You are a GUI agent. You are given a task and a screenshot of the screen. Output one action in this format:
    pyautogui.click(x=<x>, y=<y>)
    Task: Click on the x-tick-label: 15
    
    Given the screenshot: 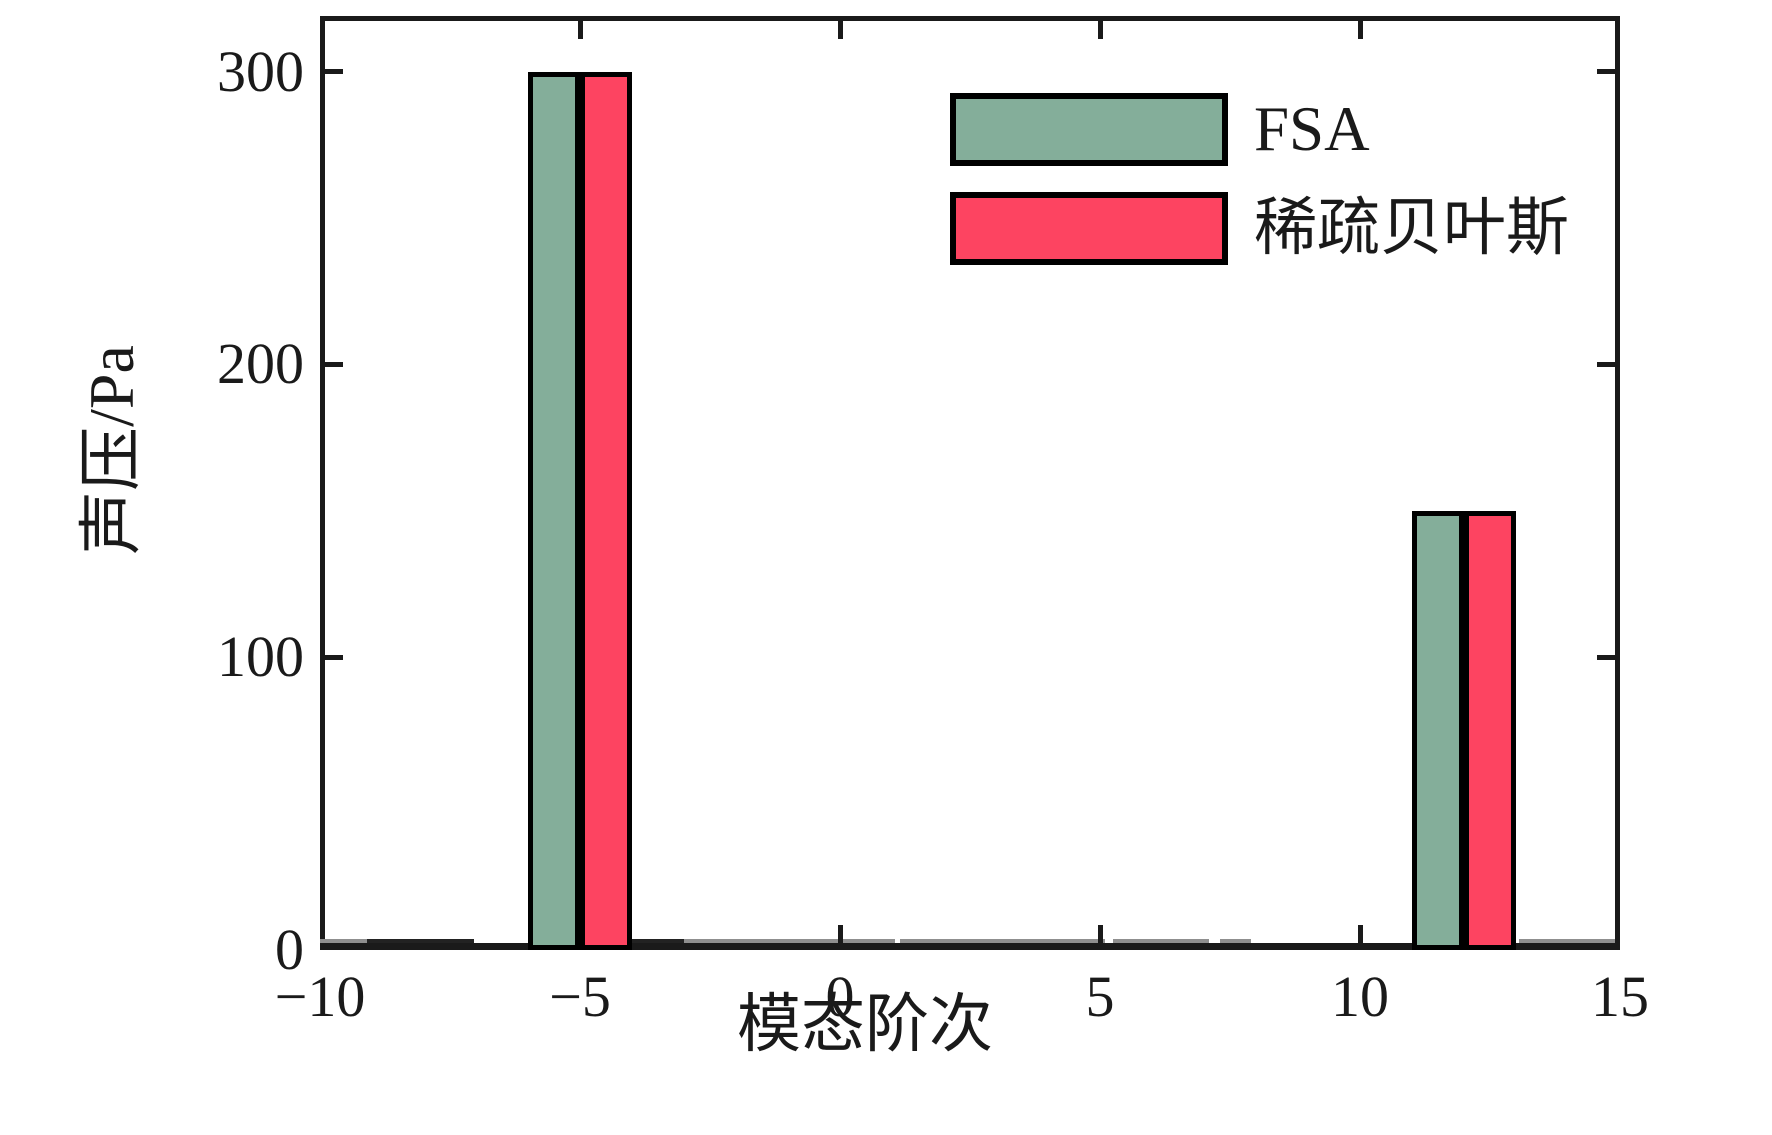 What is the action you would take?
    pyautogui.click(x=1620, y=996)
    